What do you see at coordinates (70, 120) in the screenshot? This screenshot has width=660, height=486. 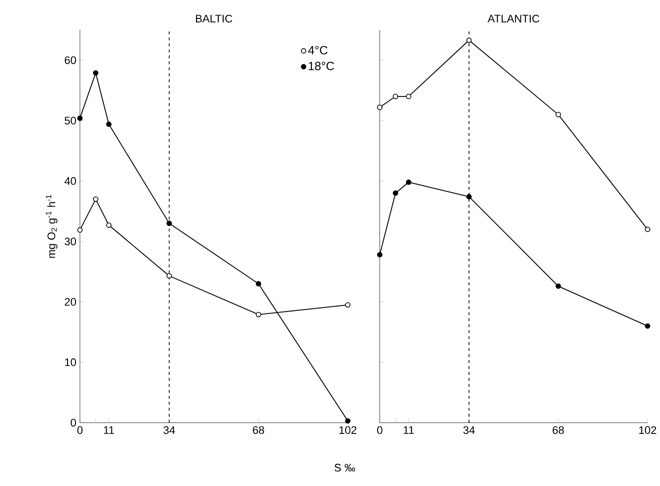 I see `y-tick-label: 50` at bounding box center [70, 120].